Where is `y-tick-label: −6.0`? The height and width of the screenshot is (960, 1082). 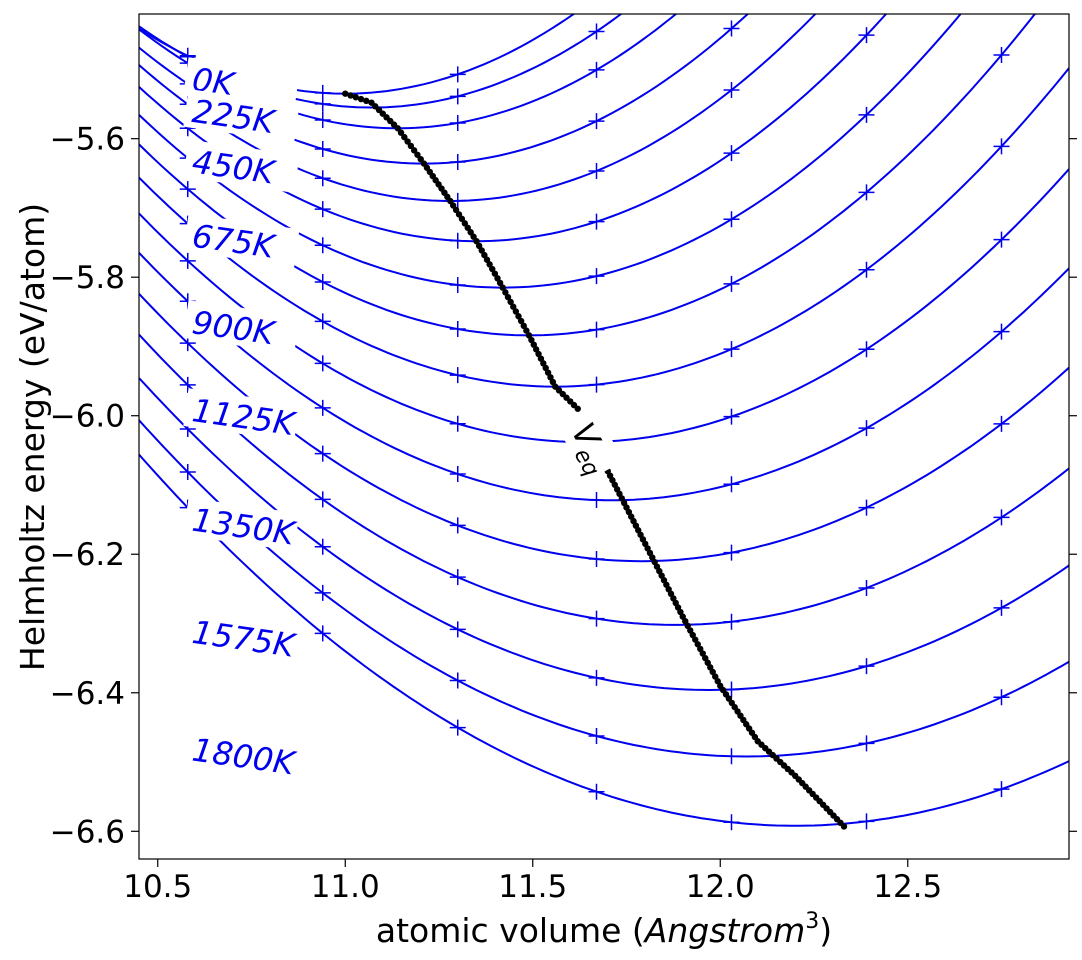 y-tick-label: −6.0 is located at coordinates (87, 417).